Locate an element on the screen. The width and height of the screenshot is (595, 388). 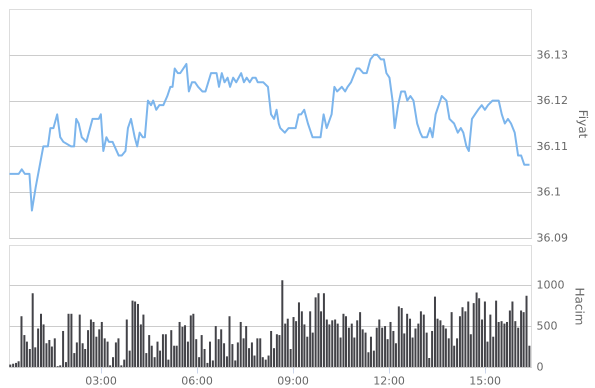
y-axis-title: Fiyat is located at coordinates (583, 124).